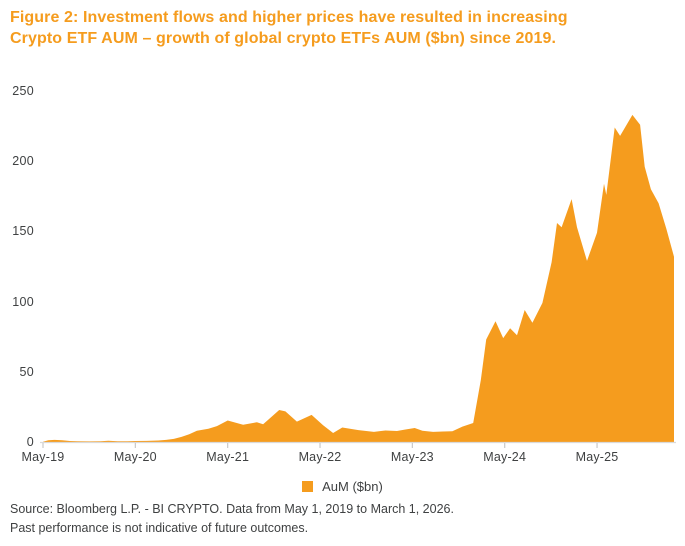  Describe the element at coordinates (26, 371) in the screenshot. I see `y-tick-label: 50` at that location.